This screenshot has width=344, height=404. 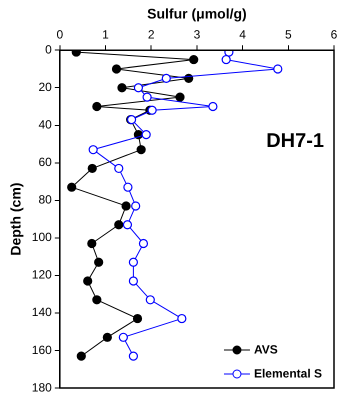 I want to click on y-tick-label: 160, so click(x=42, y=349).